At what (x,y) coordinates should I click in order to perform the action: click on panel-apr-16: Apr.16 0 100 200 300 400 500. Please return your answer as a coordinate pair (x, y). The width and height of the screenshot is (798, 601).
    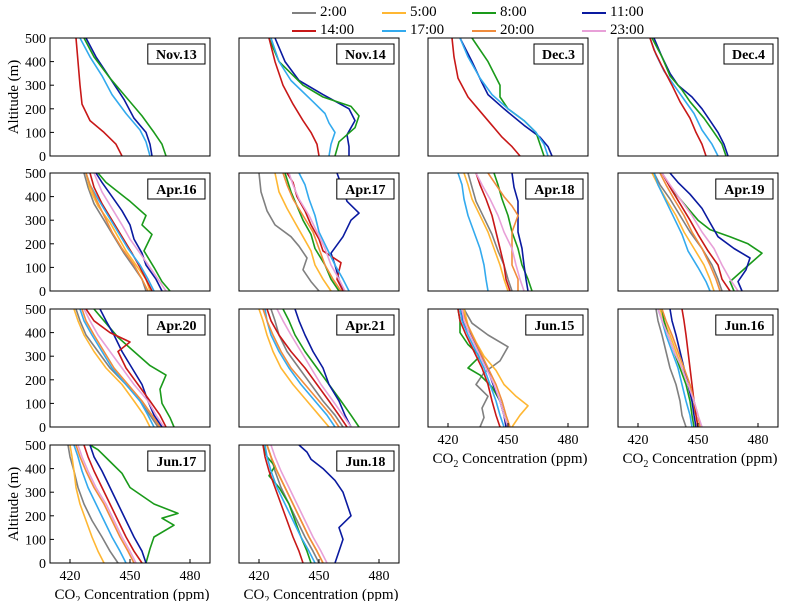
    Looking at the image, I should click on (118, 233).